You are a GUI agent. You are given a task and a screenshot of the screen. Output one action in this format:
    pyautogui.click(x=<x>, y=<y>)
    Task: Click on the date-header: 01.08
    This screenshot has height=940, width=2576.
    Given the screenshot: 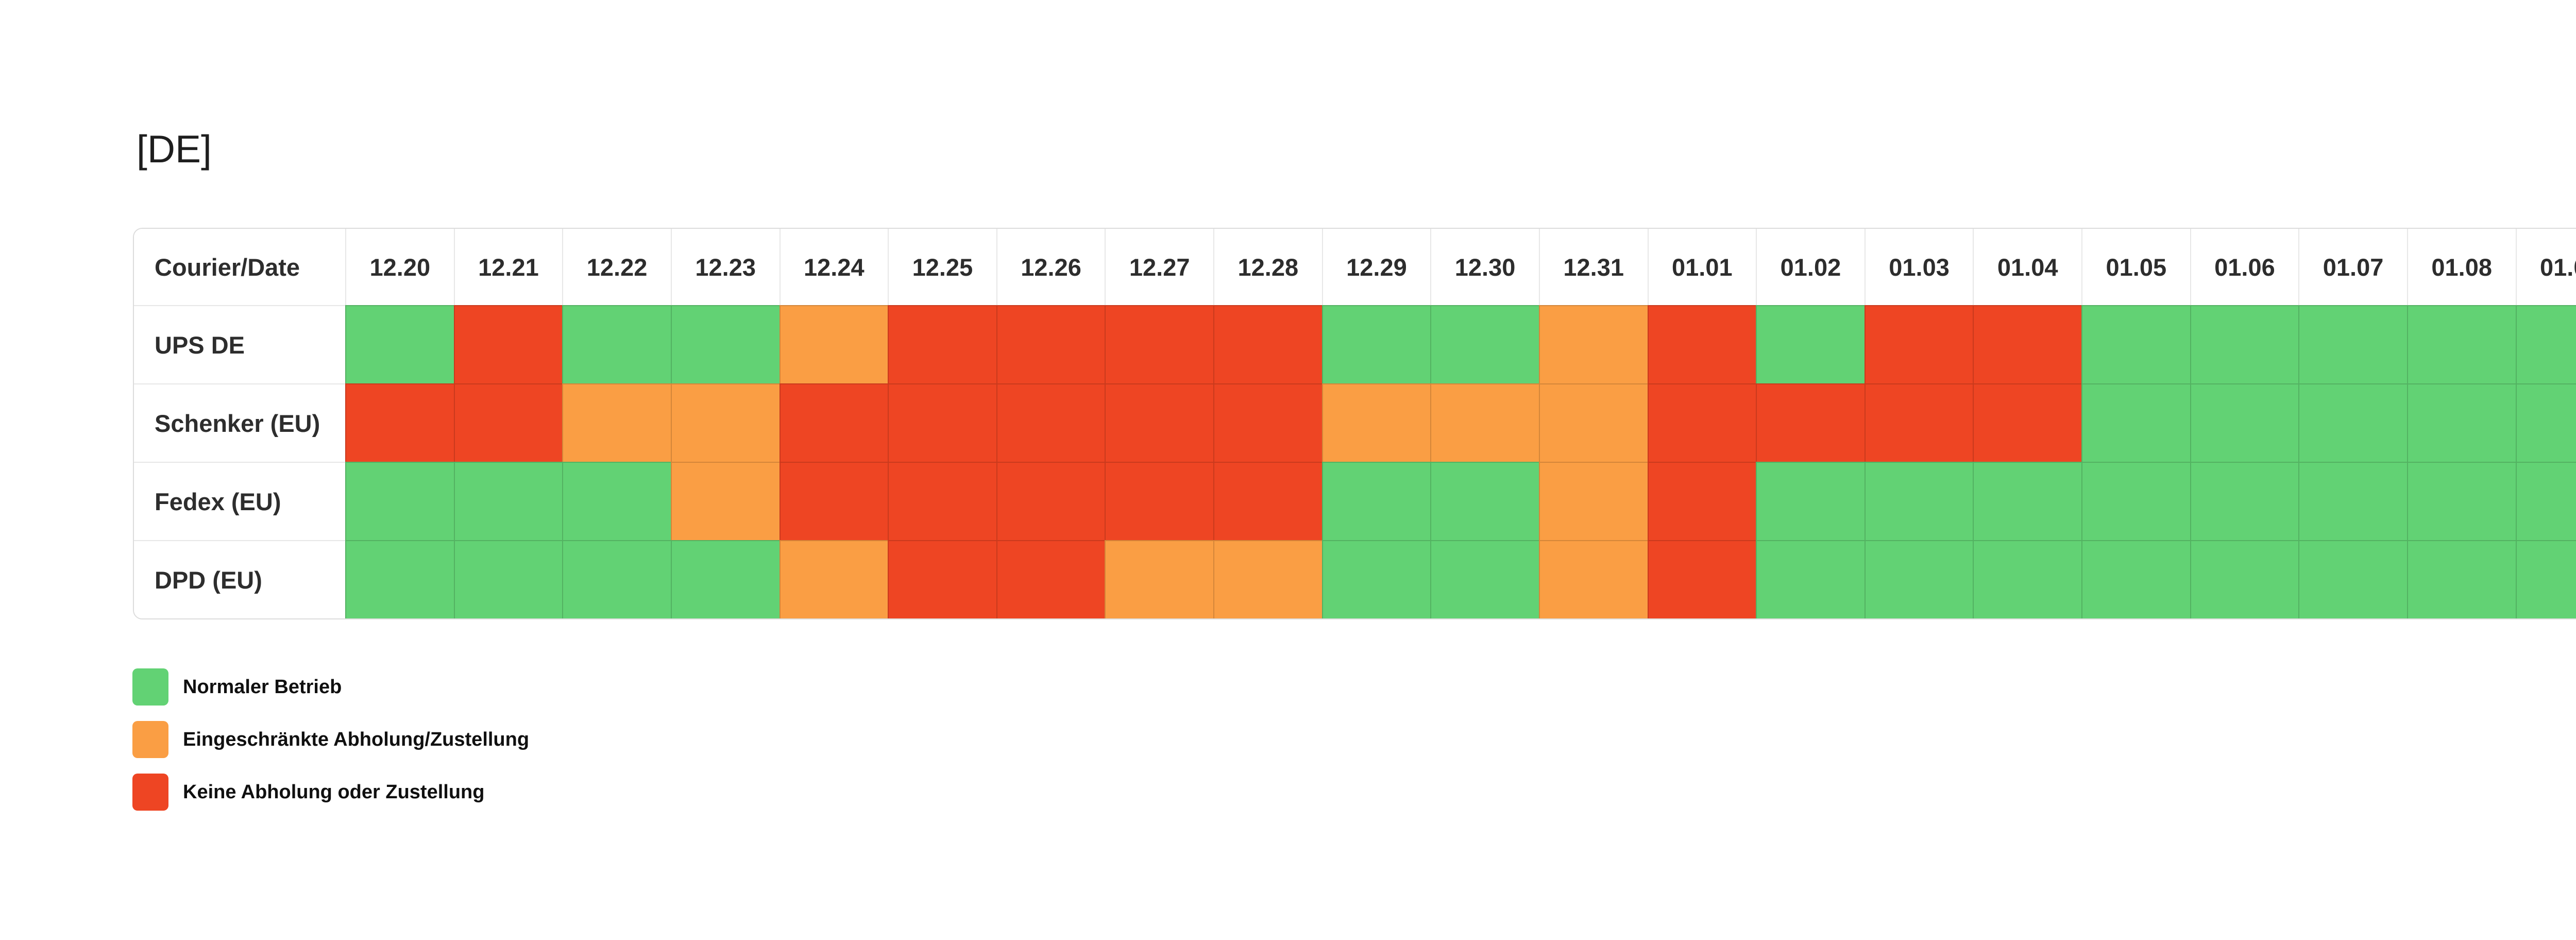 What is the action you would take?
    pyautogui.click(x=2461, y=267)
    